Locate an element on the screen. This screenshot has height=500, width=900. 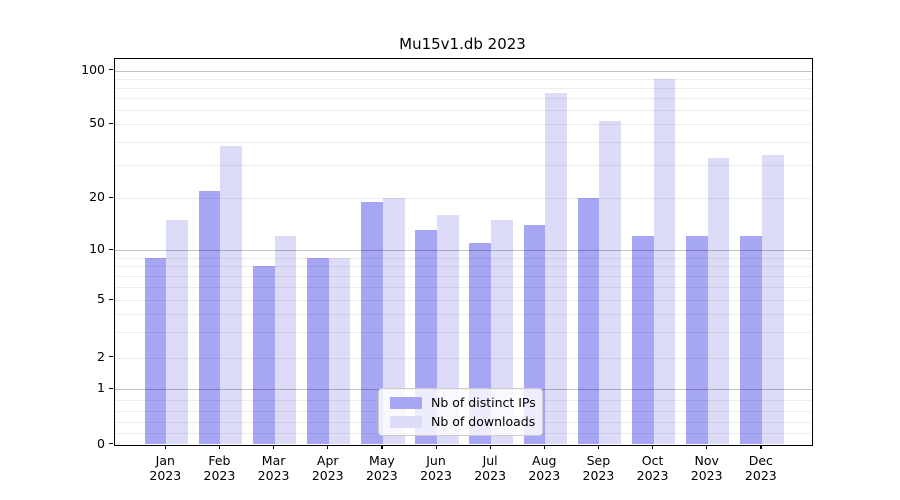
y-tick-label: 10 is located at coordinates (97, 248).